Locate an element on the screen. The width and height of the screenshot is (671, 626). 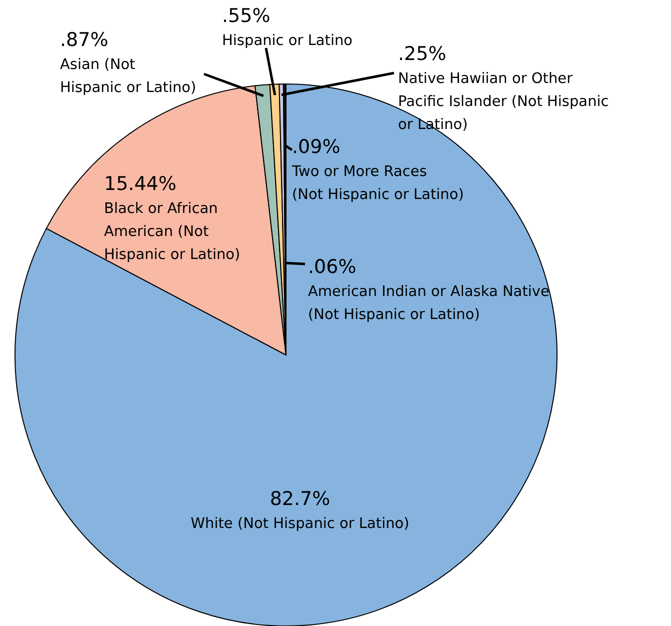
data-label: .09% is located at coordinates (316, 147).